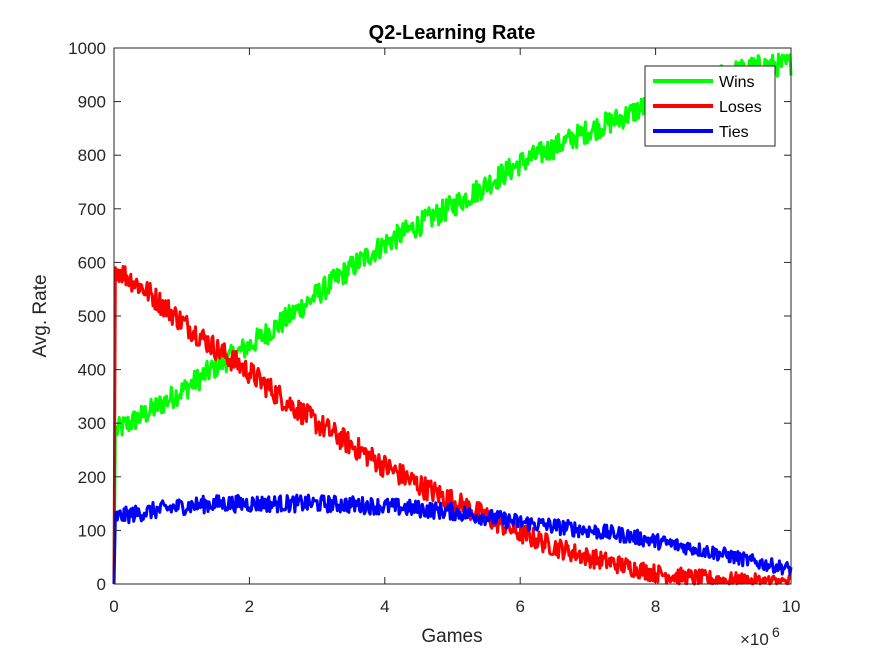 This screenshot has width=875, height=656. I want to click on x-tick-label: 10, so click(791, 606).